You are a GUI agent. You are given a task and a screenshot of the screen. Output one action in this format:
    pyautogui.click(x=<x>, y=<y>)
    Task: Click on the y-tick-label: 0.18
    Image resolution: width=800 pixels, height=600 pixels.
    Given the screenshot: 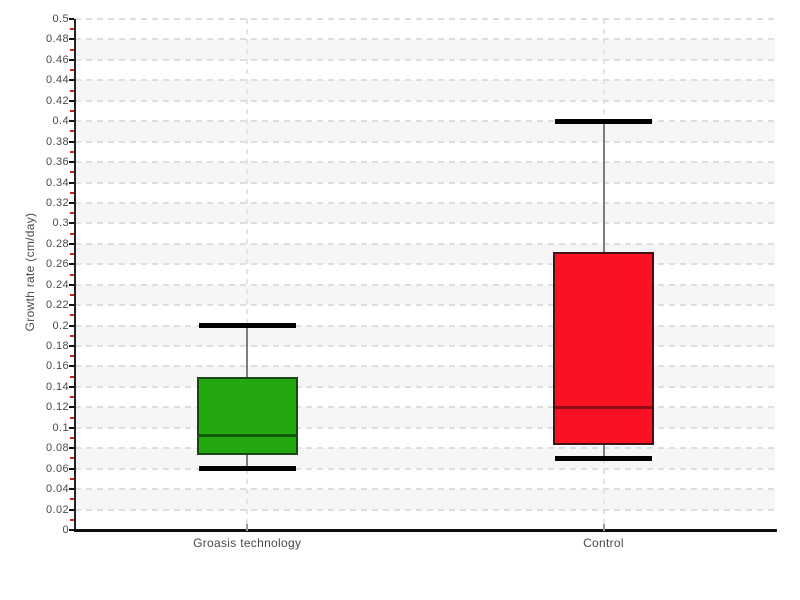 What is the action you would take?
    pyautogui.click(x=57, y=346)
    